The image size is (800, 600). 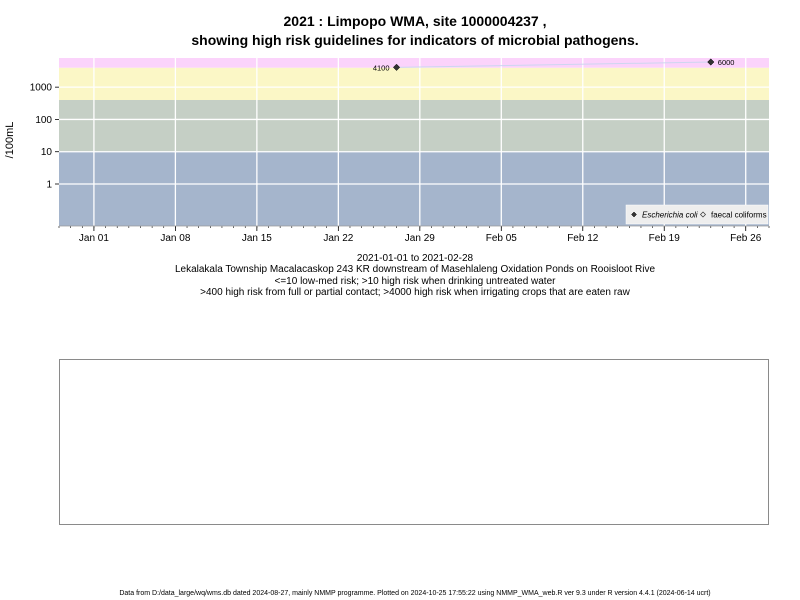 I want to click on x-tick-label-5: Feb 05, so click(x=502, y=238).